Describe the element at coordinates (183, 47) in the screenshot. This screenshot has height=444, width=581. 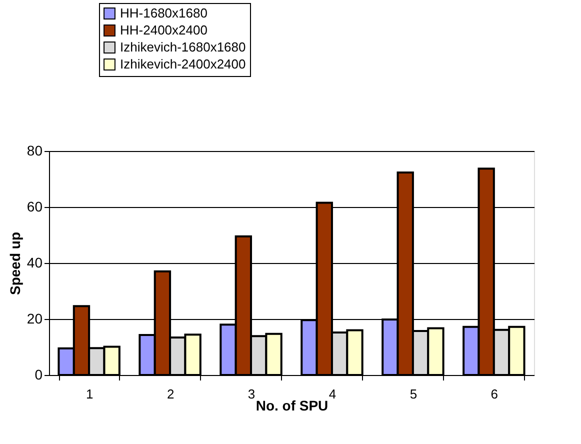
I see `legend-label: Izhikevich-1680x1680` at that location.